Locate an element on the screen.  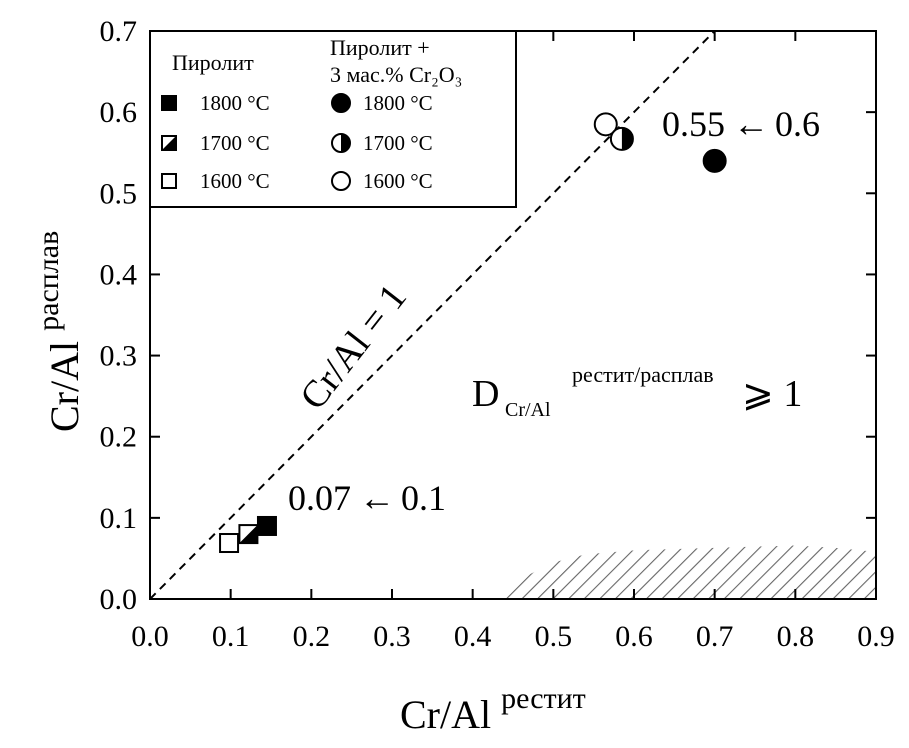
x-tick-label: 0.4 is located at coordinates (473, 636).